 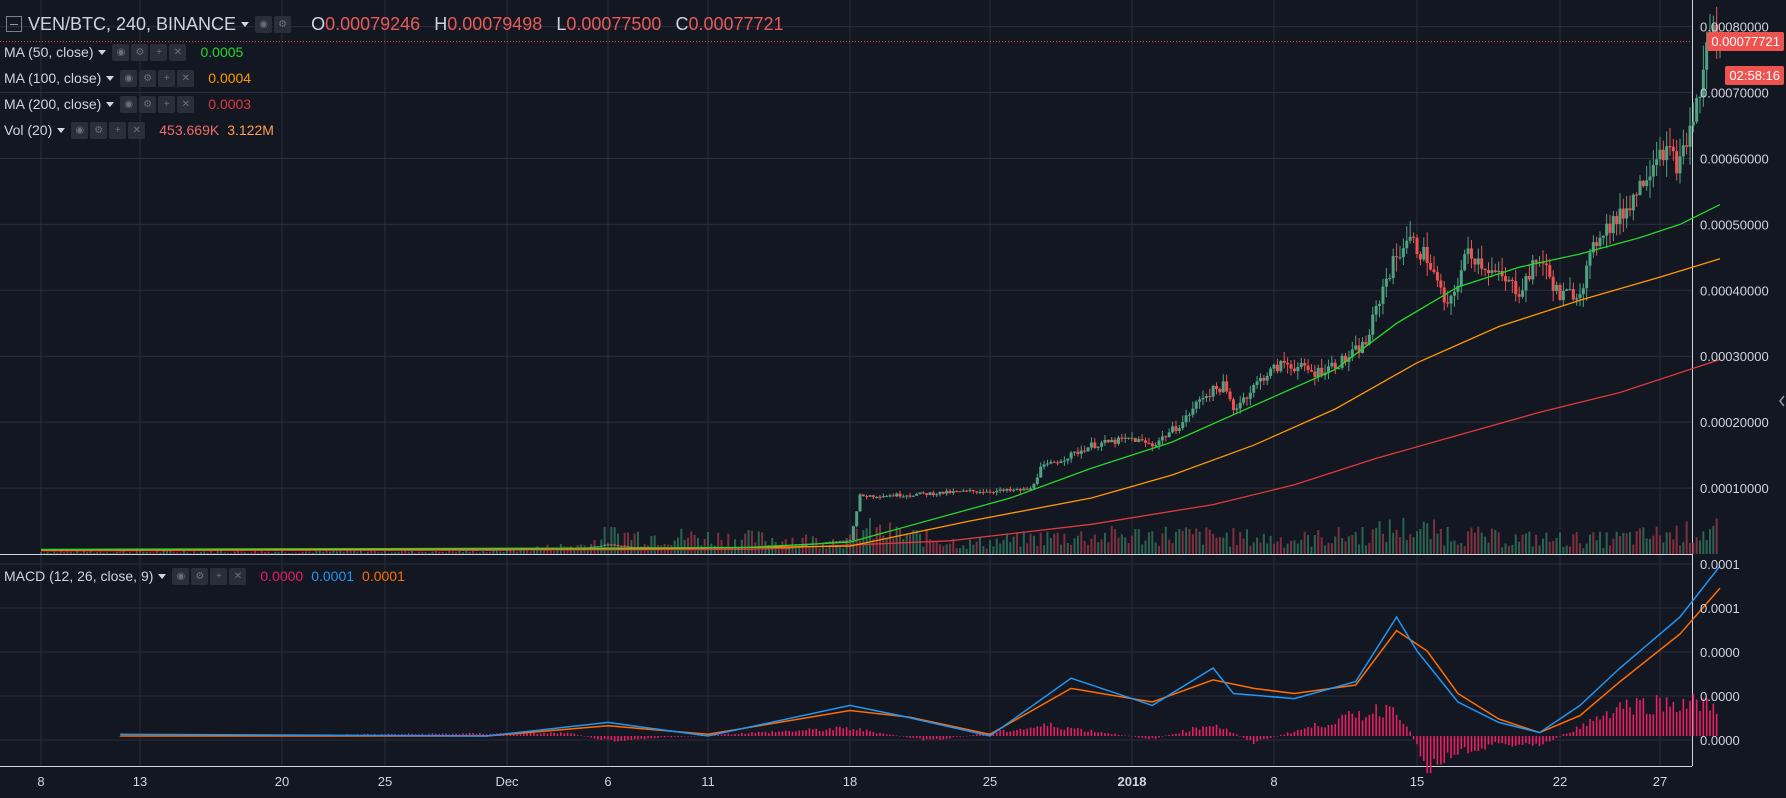 What do you see at coordinates (1782, 401) in the screenshot?
I see `chevron-left-icon` at bounding box center [1782, 401].